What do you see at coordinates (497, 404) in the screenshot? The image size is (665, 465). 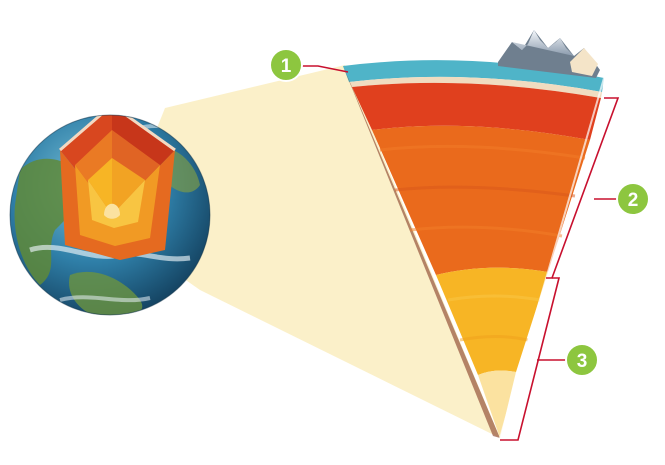 I see `layer-inner-core` at bounding box center [497, 404].